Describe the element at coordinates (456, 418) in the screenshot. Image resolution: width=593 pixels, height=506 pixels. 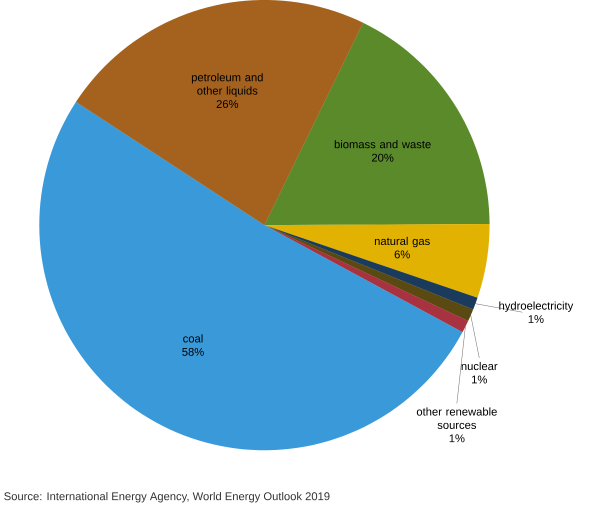
I see `slice-label: other renewable sources` at that location.